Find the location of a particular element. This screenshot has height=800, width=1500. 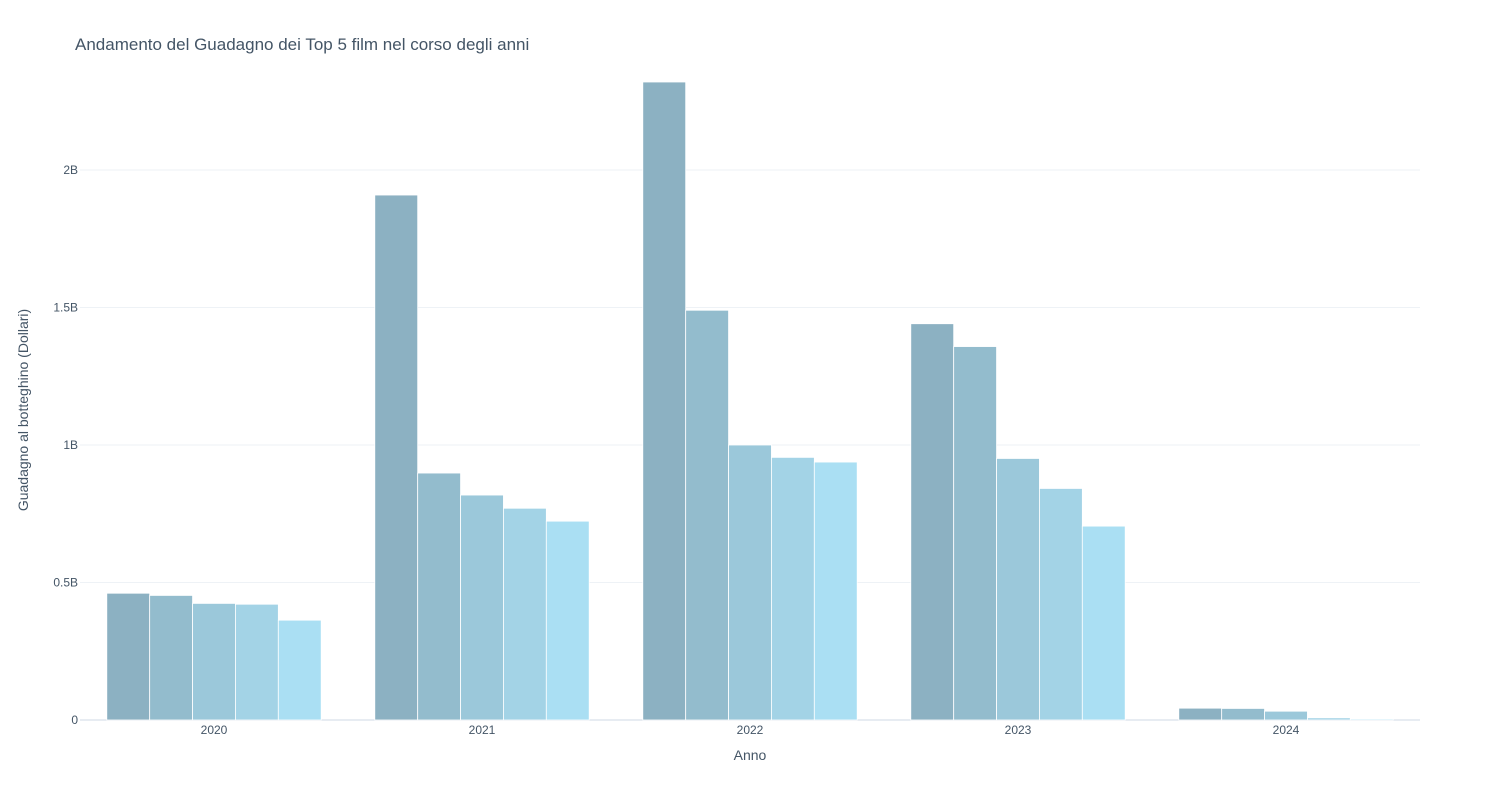

y-axis-title: Guadagno al botteghino (Dollari) is located at coordinates (23, 410).